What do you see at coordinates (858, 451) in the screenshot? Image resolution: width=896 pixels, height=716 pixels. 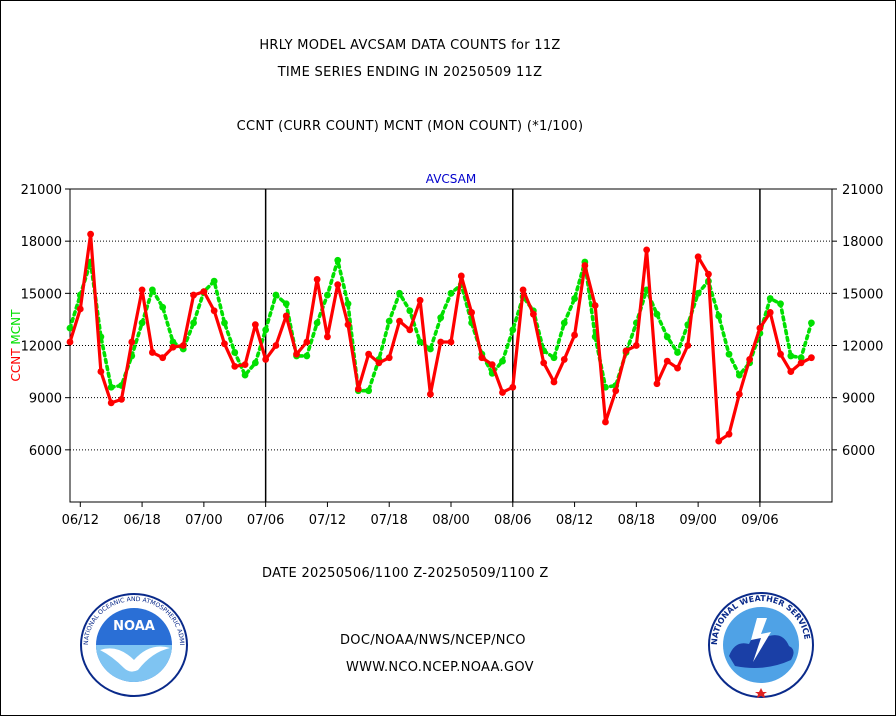 I see `y-tick-label-right: 6000` at bounding box center [858, 451].